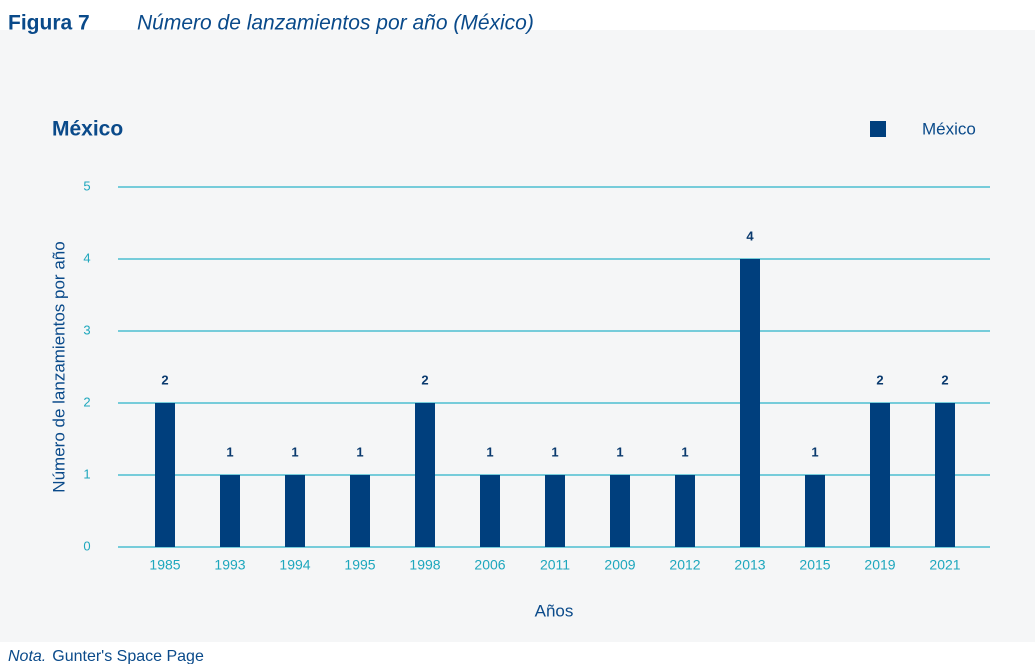  I want to click on y-tick-label: 0, so click(86, 545).